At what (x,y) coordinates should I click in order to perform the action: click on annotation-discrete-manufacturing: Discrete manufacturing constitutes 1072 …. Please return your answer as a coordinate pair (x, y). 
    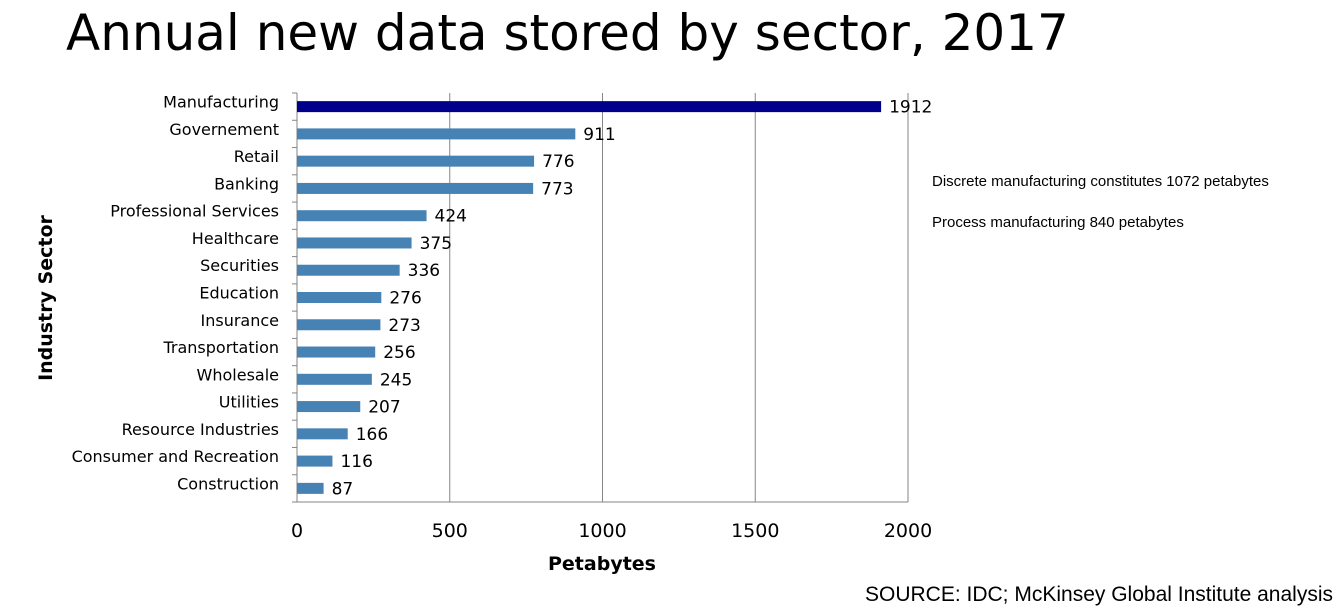
    Looking at the image, I should click on (1100, 181).